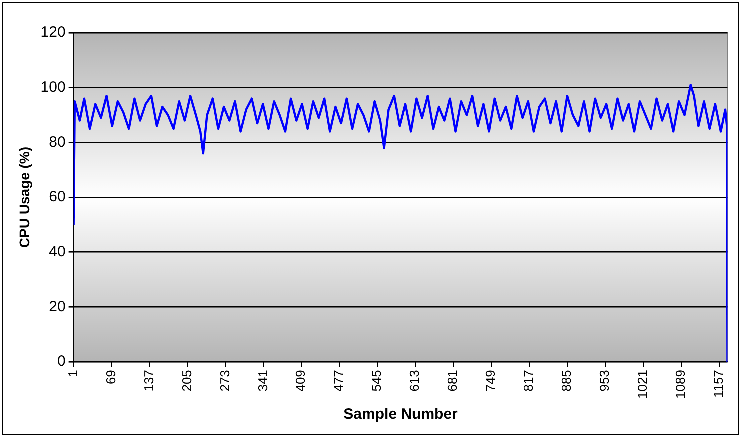  Describe the element at coordinates (53, 33) in the screenshot. I see `y-tick-label: 120` at that location.